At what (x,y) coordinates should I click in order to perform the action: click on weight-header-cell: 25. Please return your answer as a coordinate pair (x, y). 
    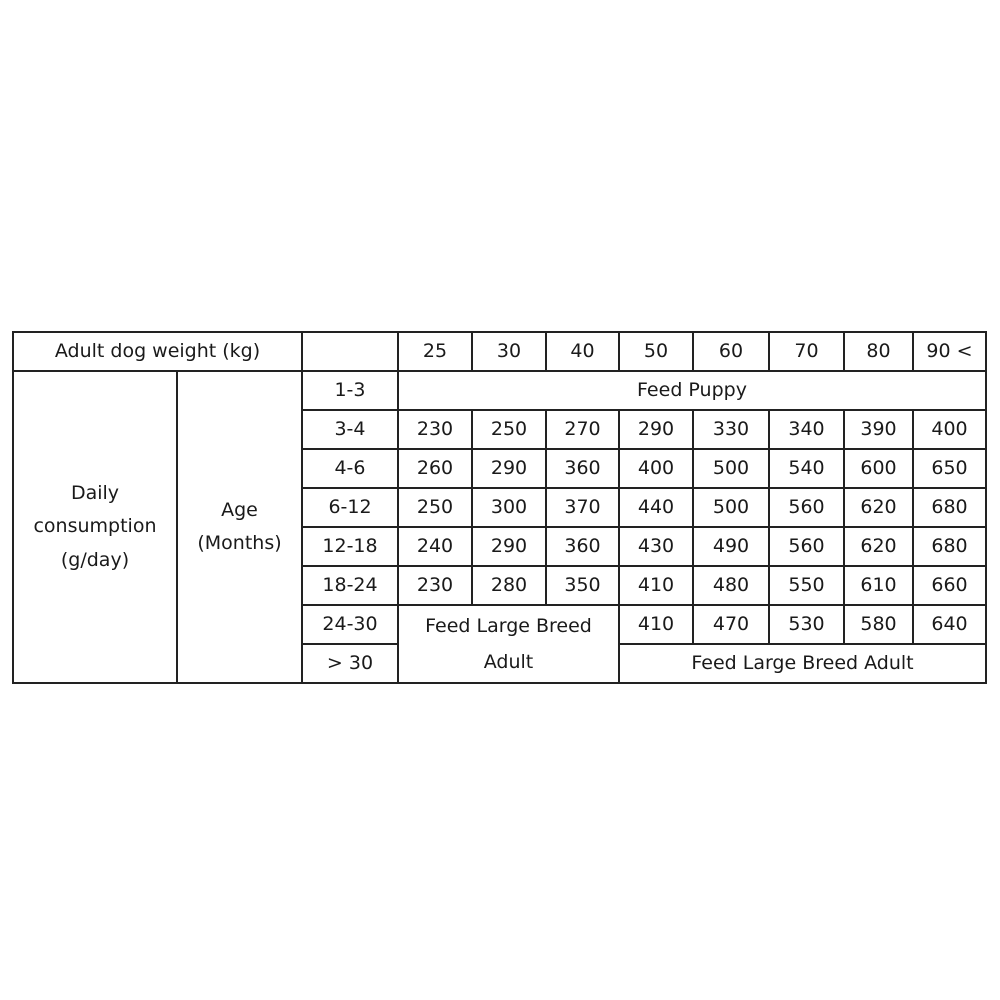
    Looking at the image, I should click on (435, 351).